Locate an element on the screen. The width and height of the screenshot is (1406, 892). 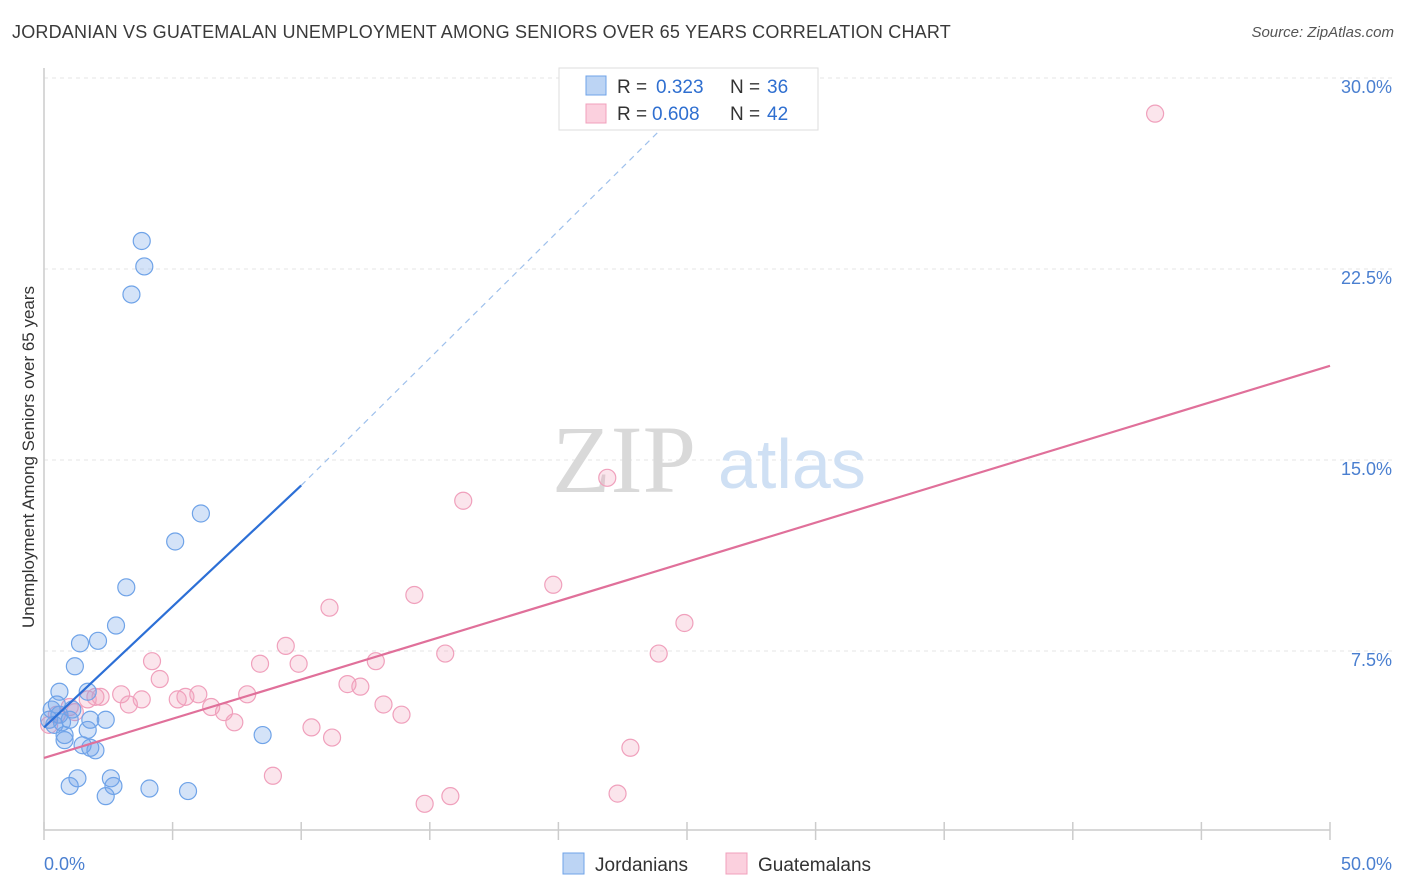
legend-swatch-guatemalans is located at coordinates (596, 113).